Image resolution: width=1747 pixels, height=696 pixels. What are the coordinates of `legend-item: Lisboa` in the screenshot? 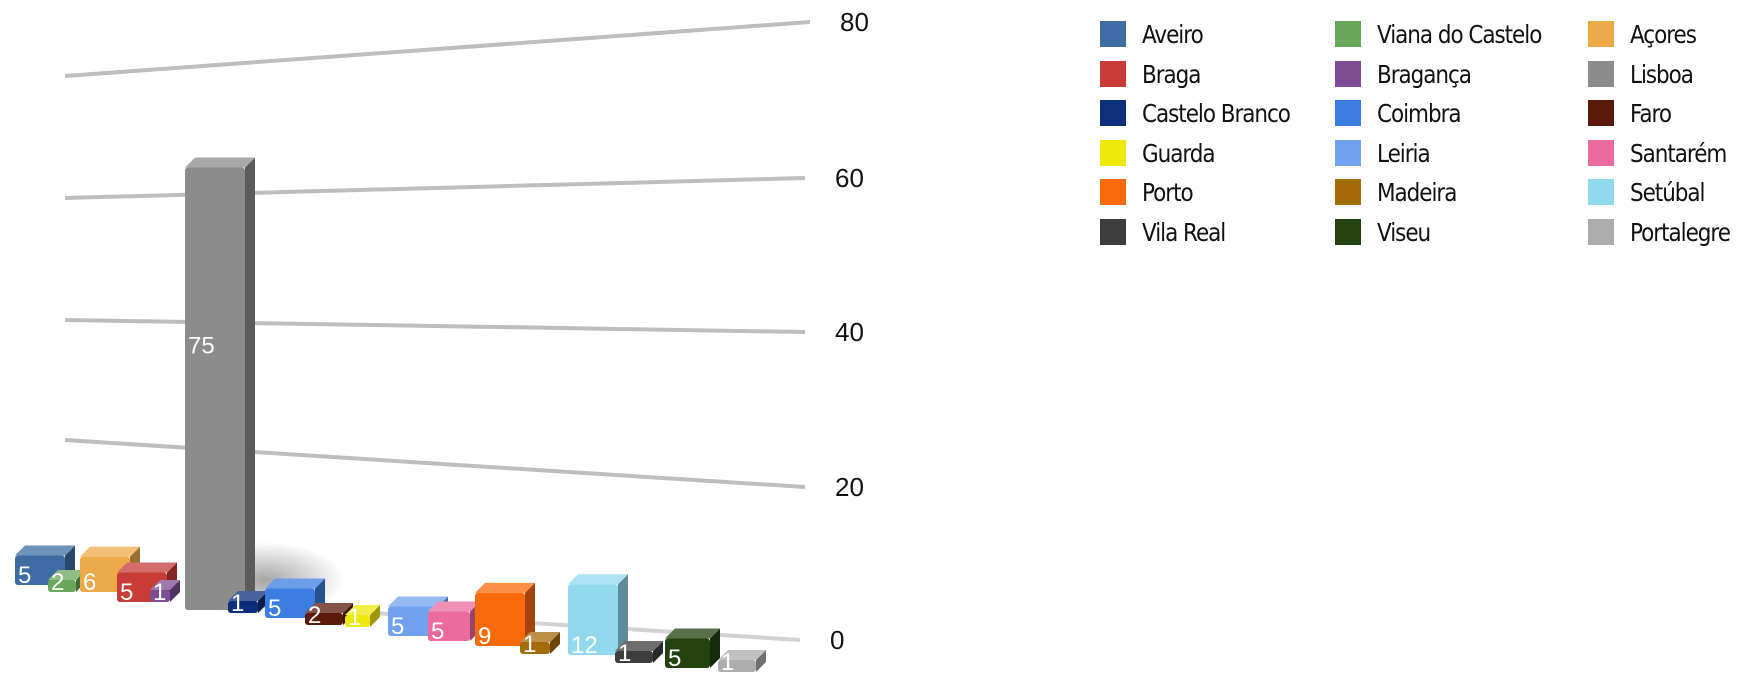 It's located at (1645, 74).